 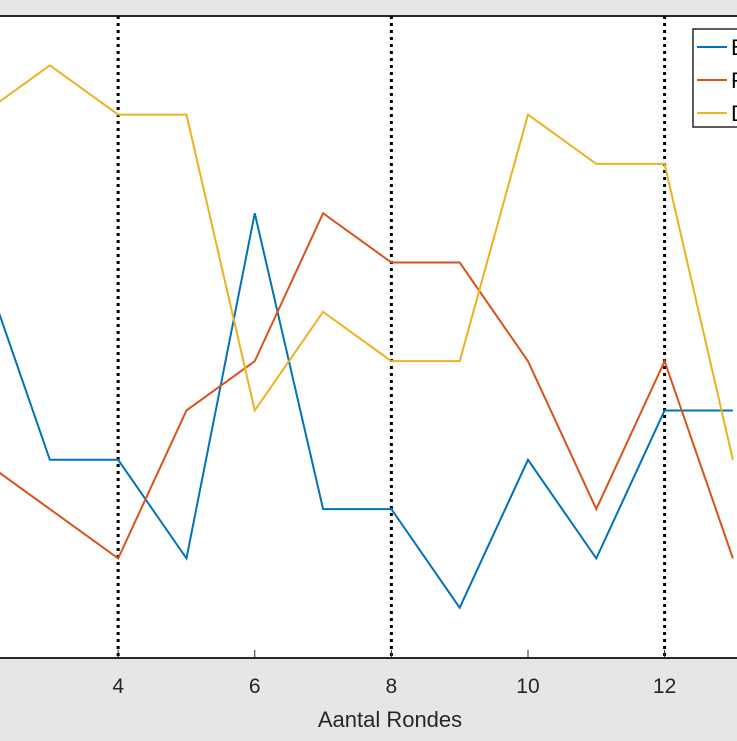 I want to click on legend: BRD, so click(x=714, y=78).